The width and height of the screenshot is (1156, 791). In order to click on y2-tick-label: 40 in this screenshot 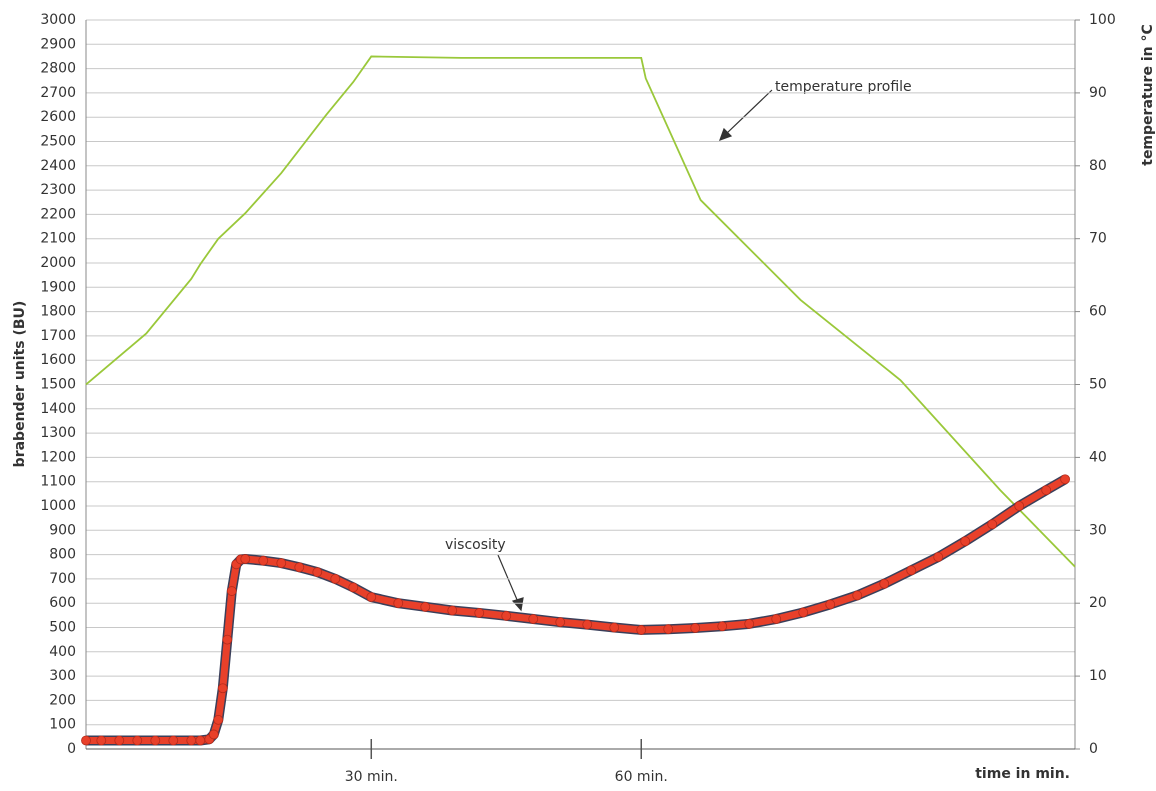, I will do `click(1098, 457)`.